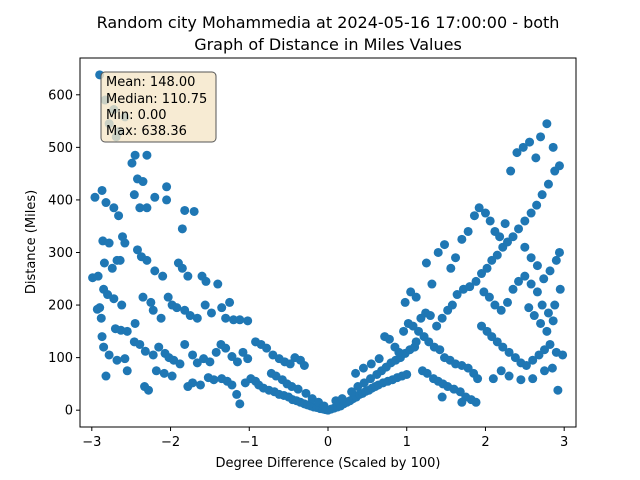  I want to click on x-tick-label: −2, so click(170, 442).